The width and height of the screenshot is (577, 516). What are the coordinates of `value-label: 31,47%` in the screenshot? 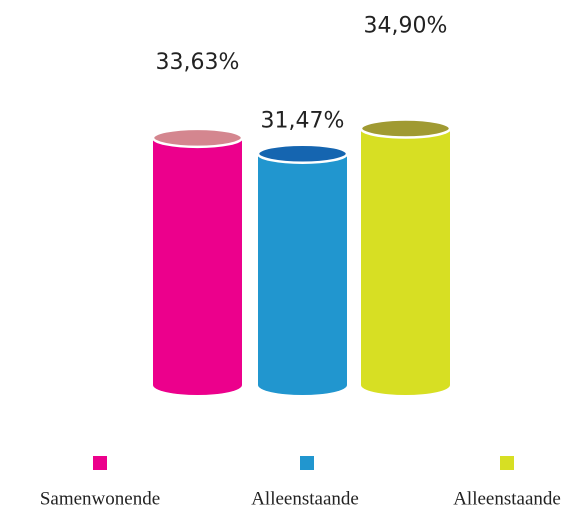 It's located at (303, 121).